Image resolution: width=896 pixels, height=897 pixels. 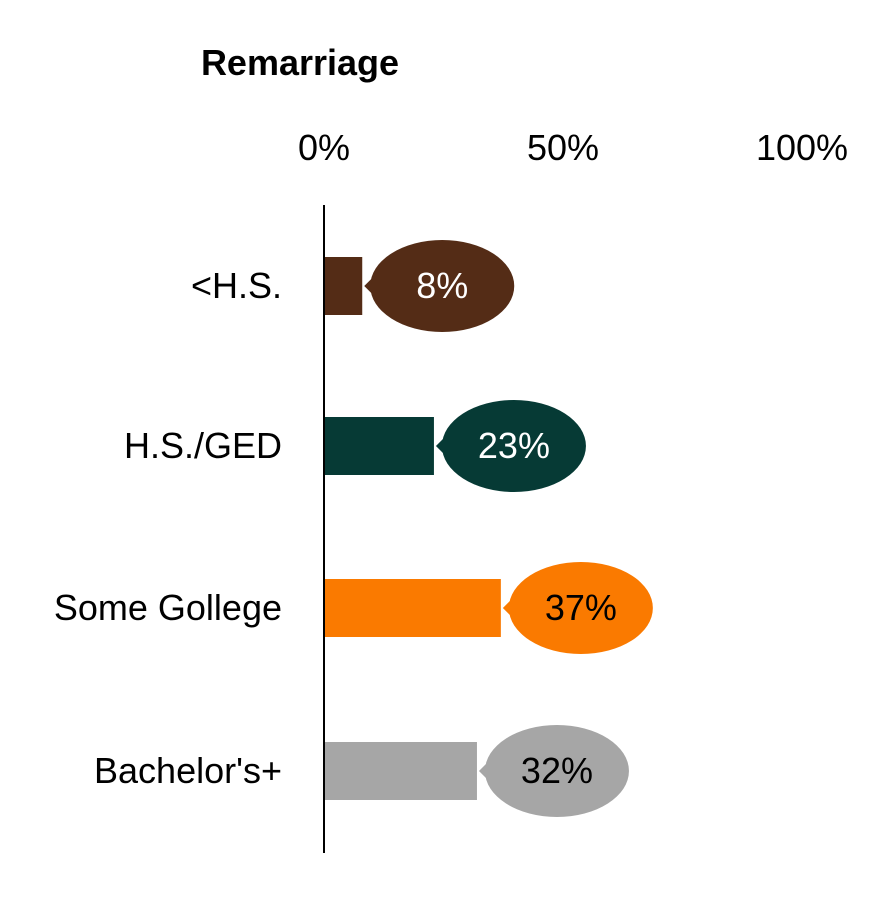 I want to click on category-label: <H.S., so click(x=236, y=285).